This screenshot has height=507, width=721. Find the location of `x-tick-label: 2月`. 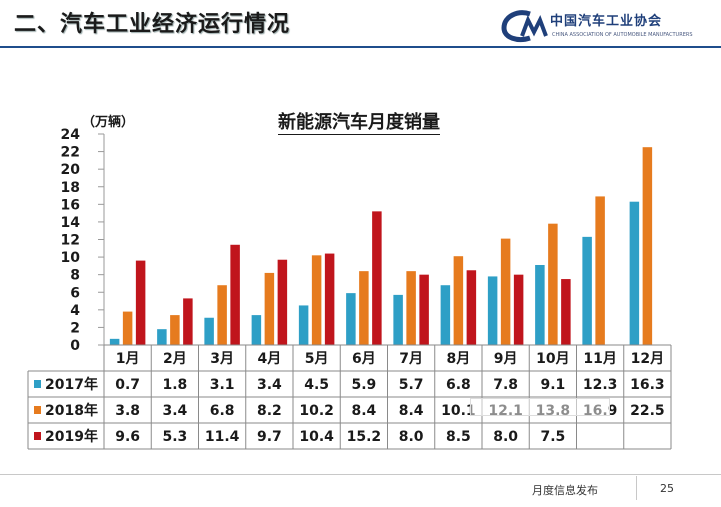

x-tick-label: 2月 is located at coordinates (175, 359).